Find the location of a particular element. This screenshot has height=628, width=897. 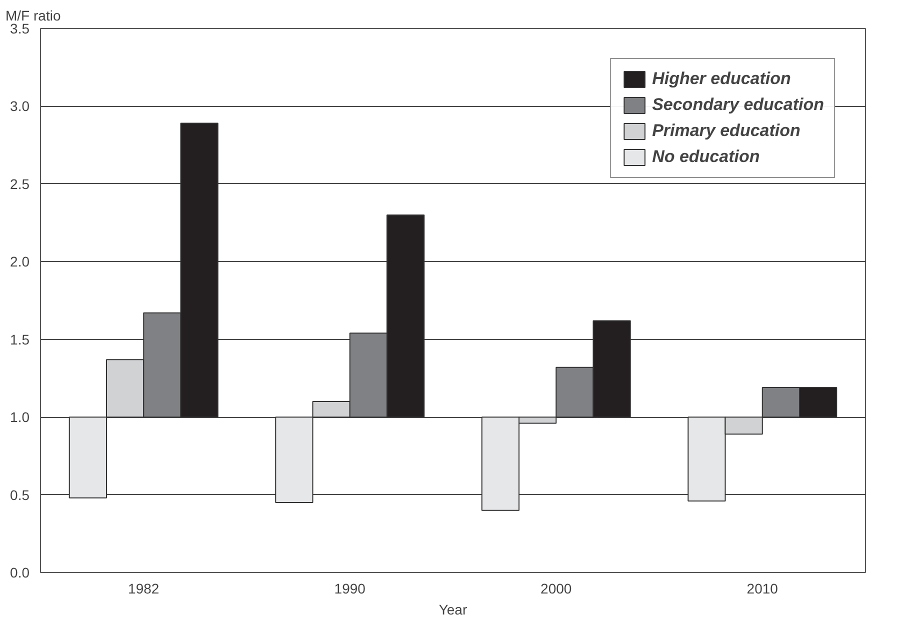

y-tick-label: 2.0 is located at coordinates (20, 262).